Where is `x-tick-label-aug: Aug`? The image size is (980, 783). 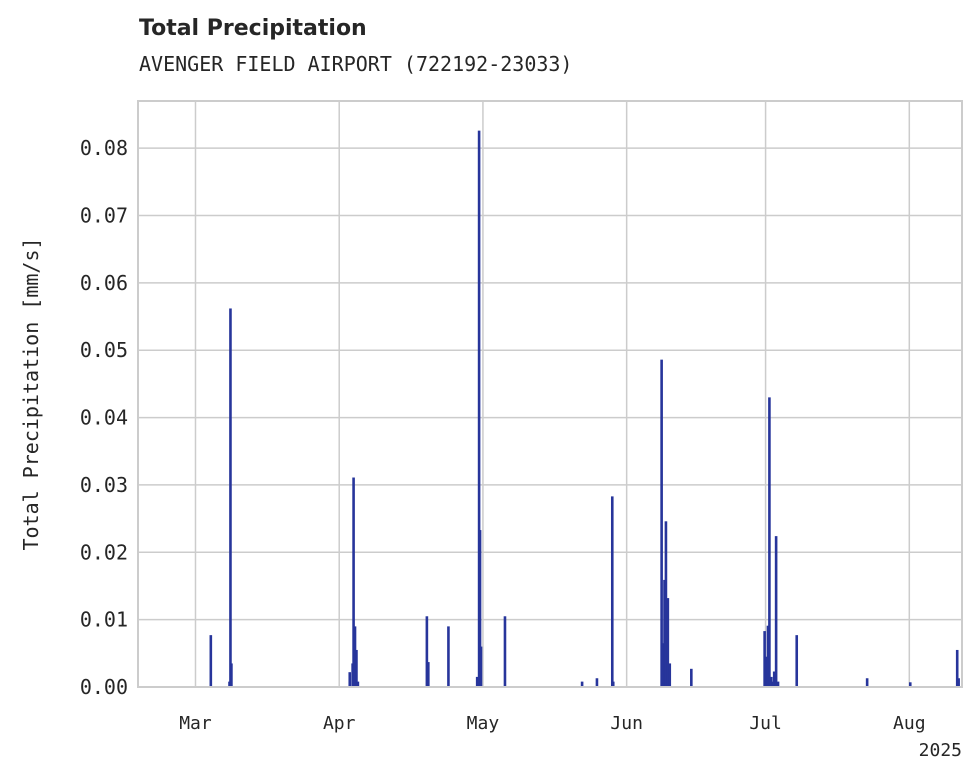 x-tick-label-aug: Aug is located at coordinates (909, 723).